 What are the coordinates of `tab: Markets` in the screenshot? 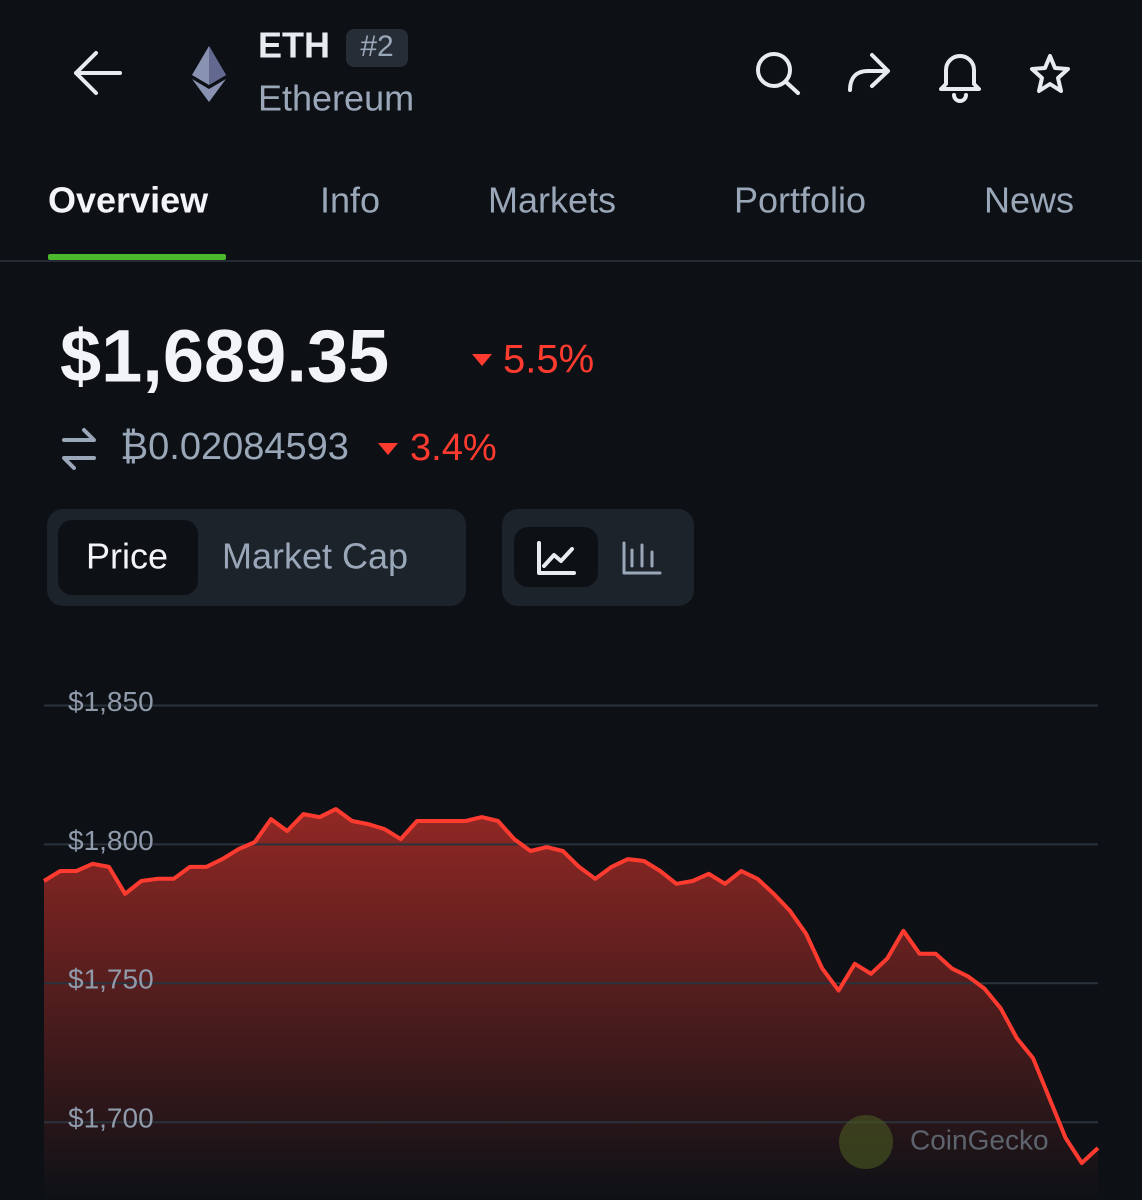 It's located at (552, 200).